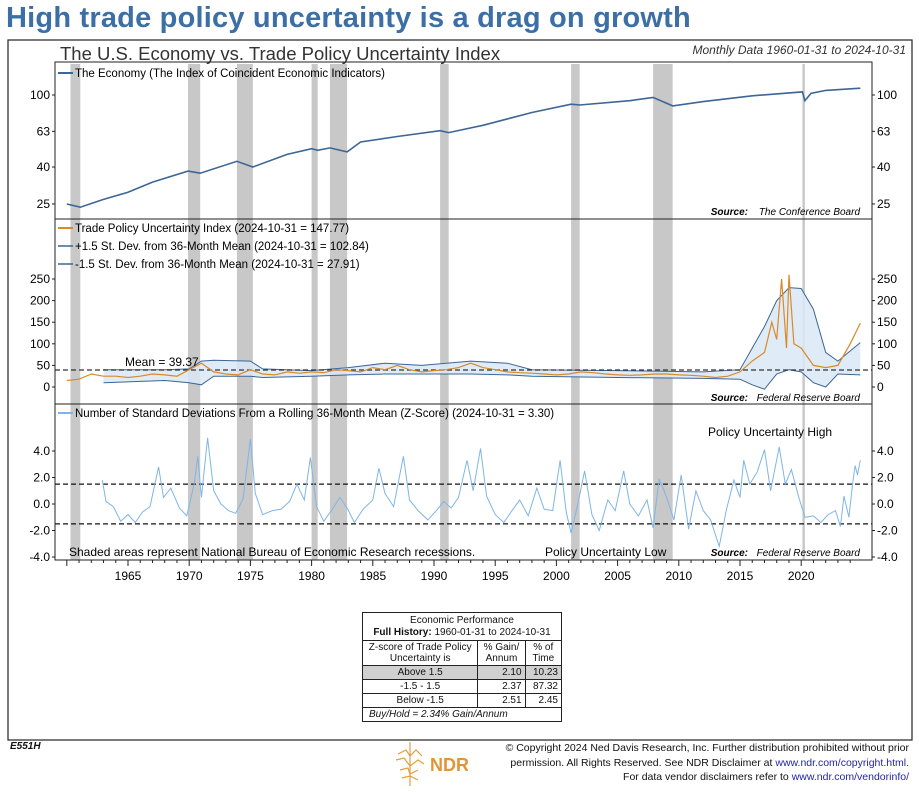 This screenshot has height=792, width=919. Describe the element at coordinates (44, 204) in the screenshot. I see `economy-tick-left: 25` at that location.